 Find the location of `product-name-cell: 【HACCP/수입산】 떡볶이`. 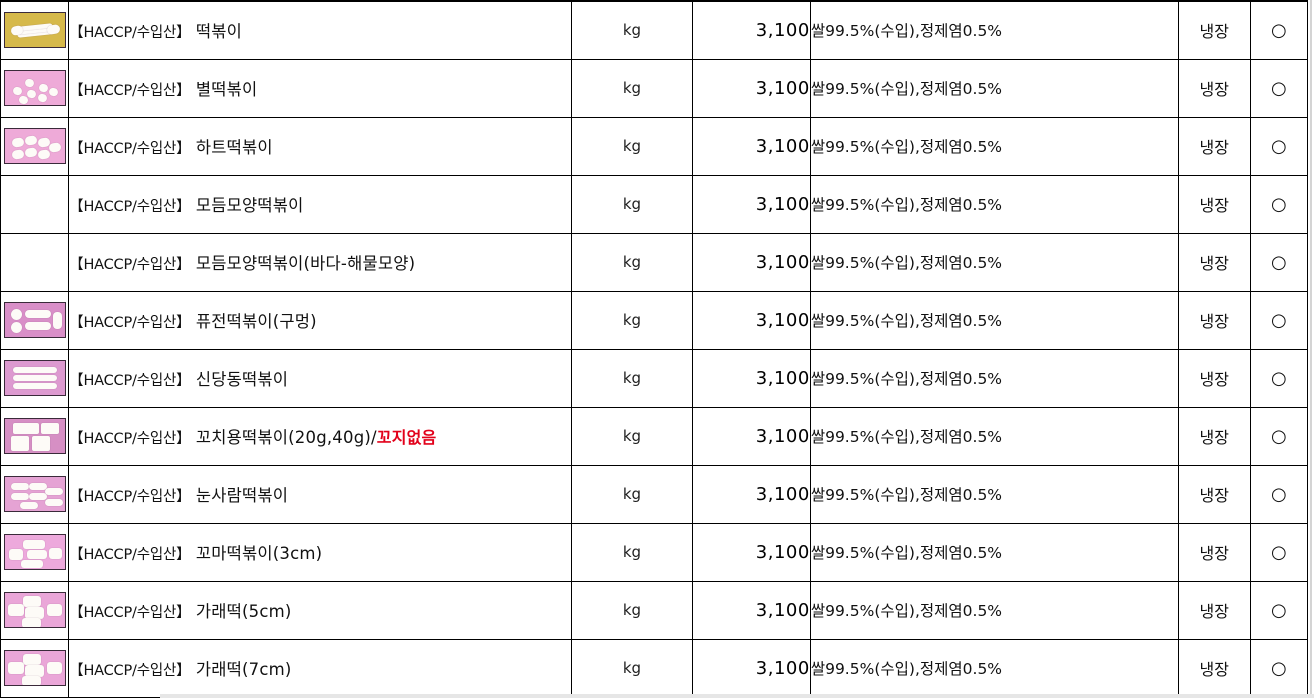

product-name-cell: 【HACCP/수입산】 떡볶이 is located at coordinates (320, 30).